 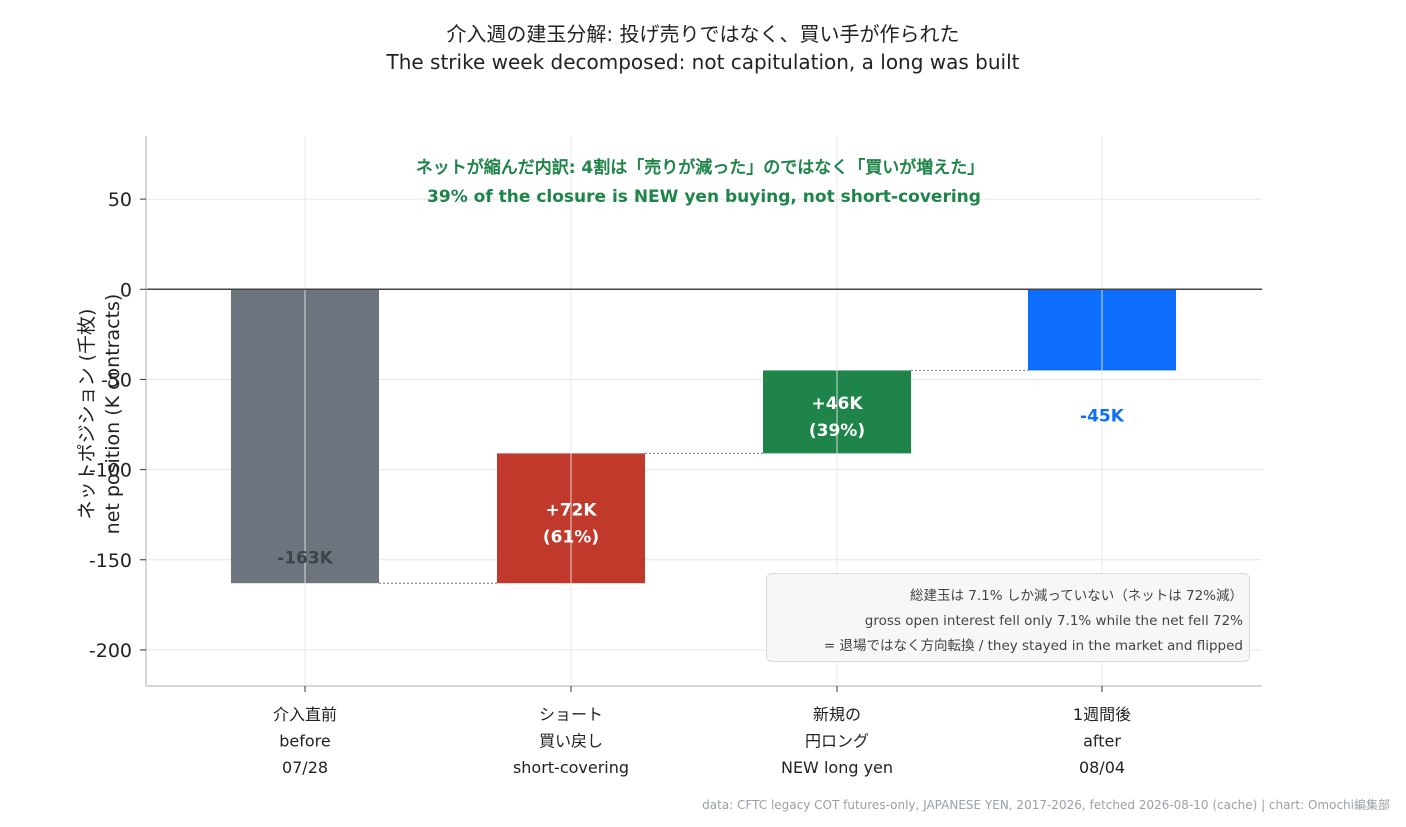 I want to click on note-line-1: 総建玉は 7.1% しか減っていない（ネットは 72%減）, so click(x=1076, y=596).